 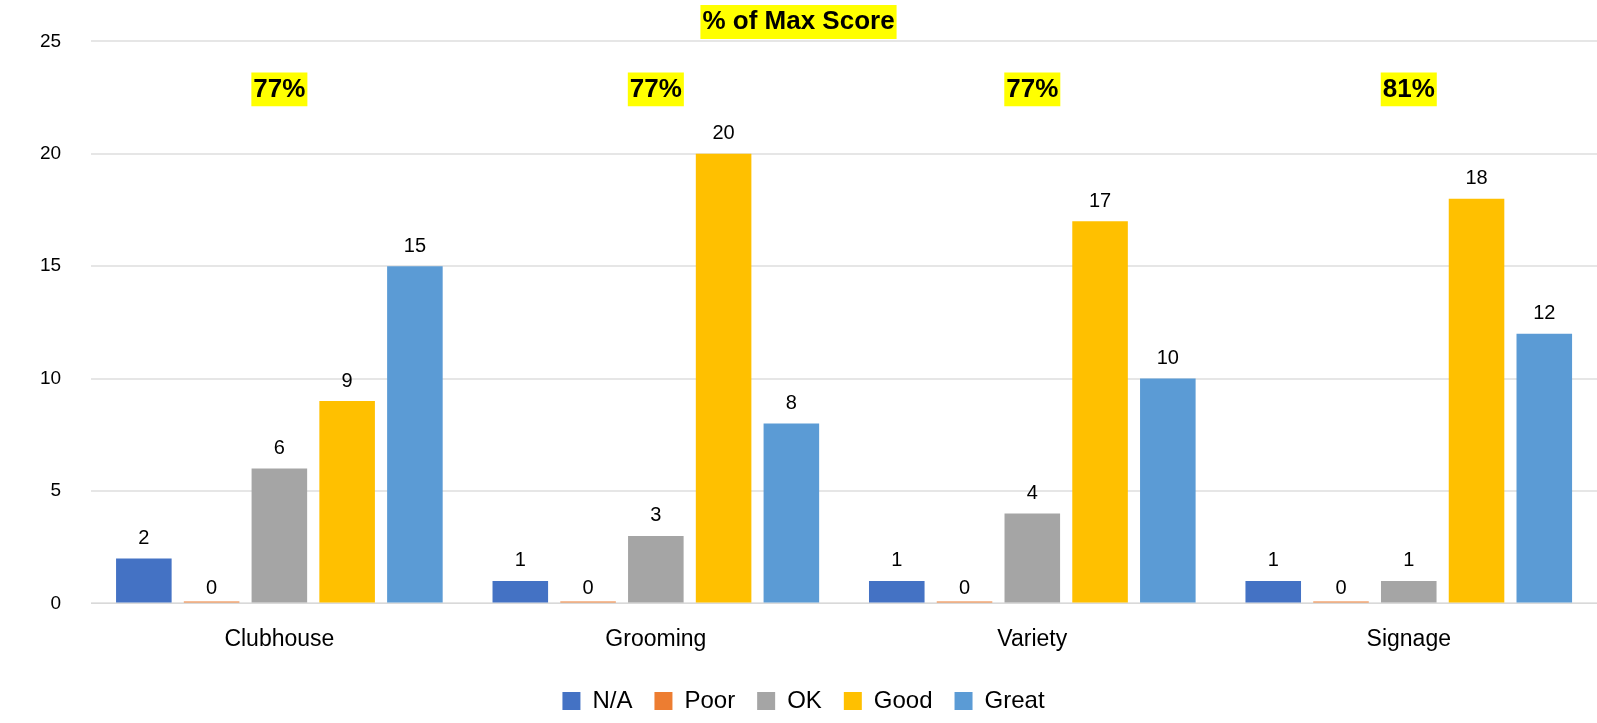 What do you see at coordinates (279, 637) in the screenshot?
I see `x-tick-label: Clubhouse` at bounding box center [279, 637].